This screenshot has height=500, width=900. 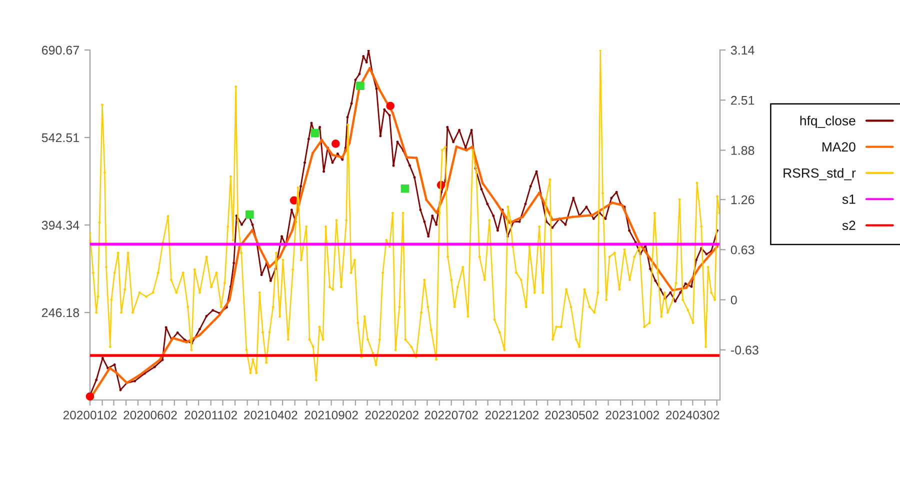 I want to click on y2-tick-label: 0.63, so click(x=742, y=249).